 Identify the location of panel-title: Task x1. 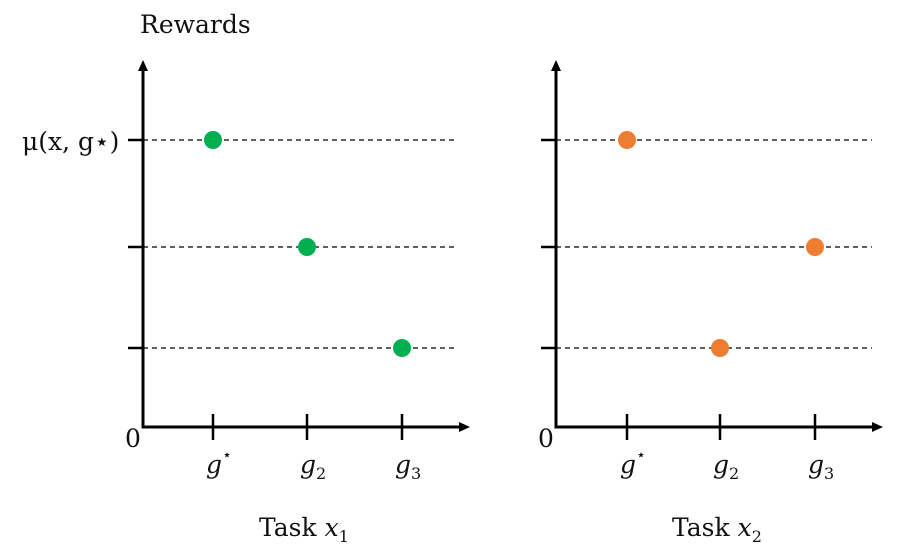
(304, 529).